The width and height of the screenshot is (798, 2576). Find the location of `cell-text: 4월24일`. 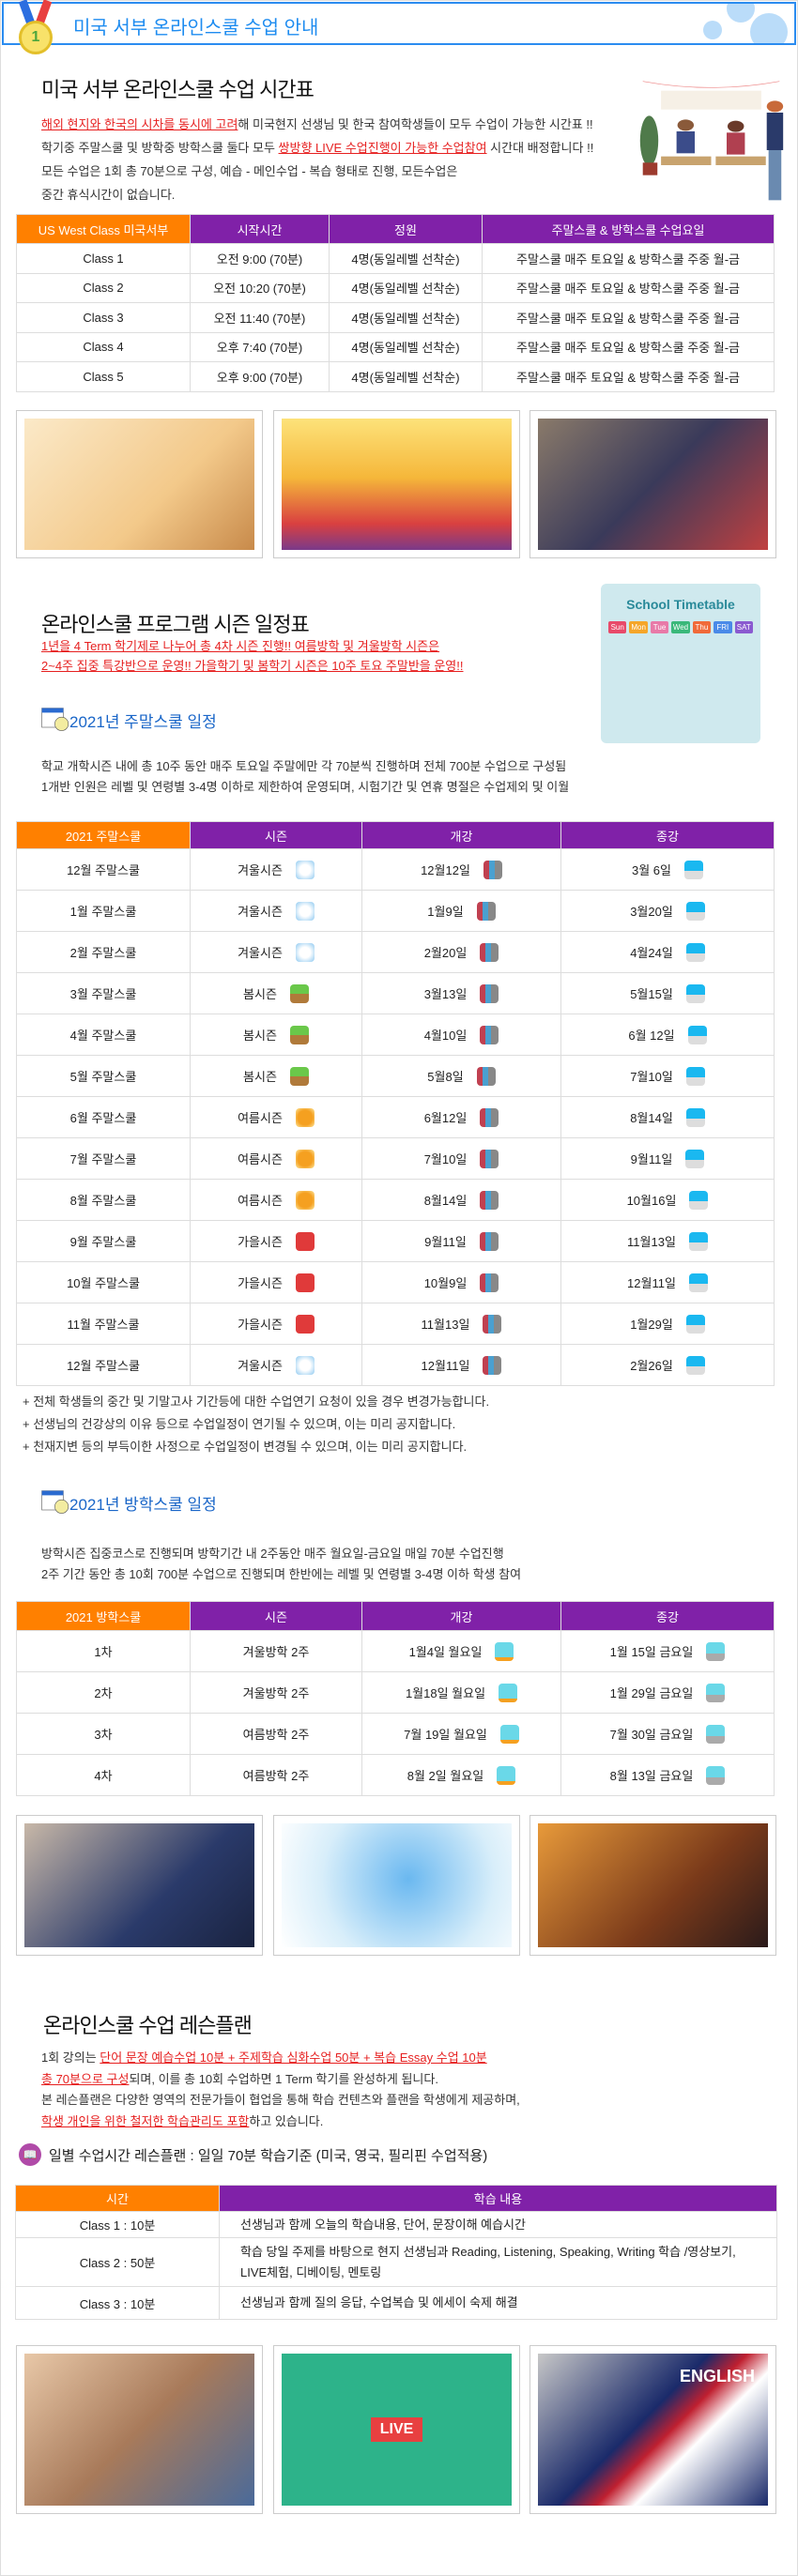

cell-text: 4월24일 is located at coordinates (652, 953).